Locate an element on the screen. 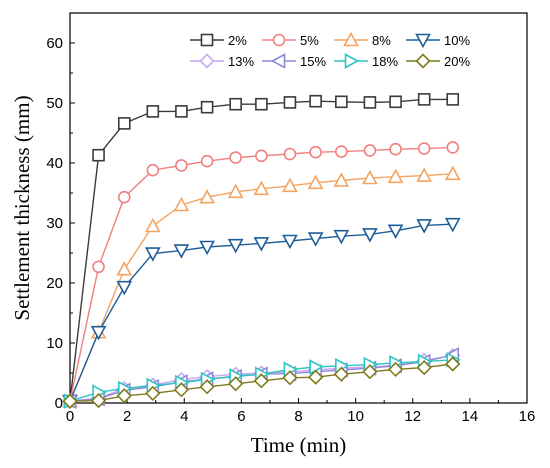  legend-item: 15% is located at coordinates (294, 61).